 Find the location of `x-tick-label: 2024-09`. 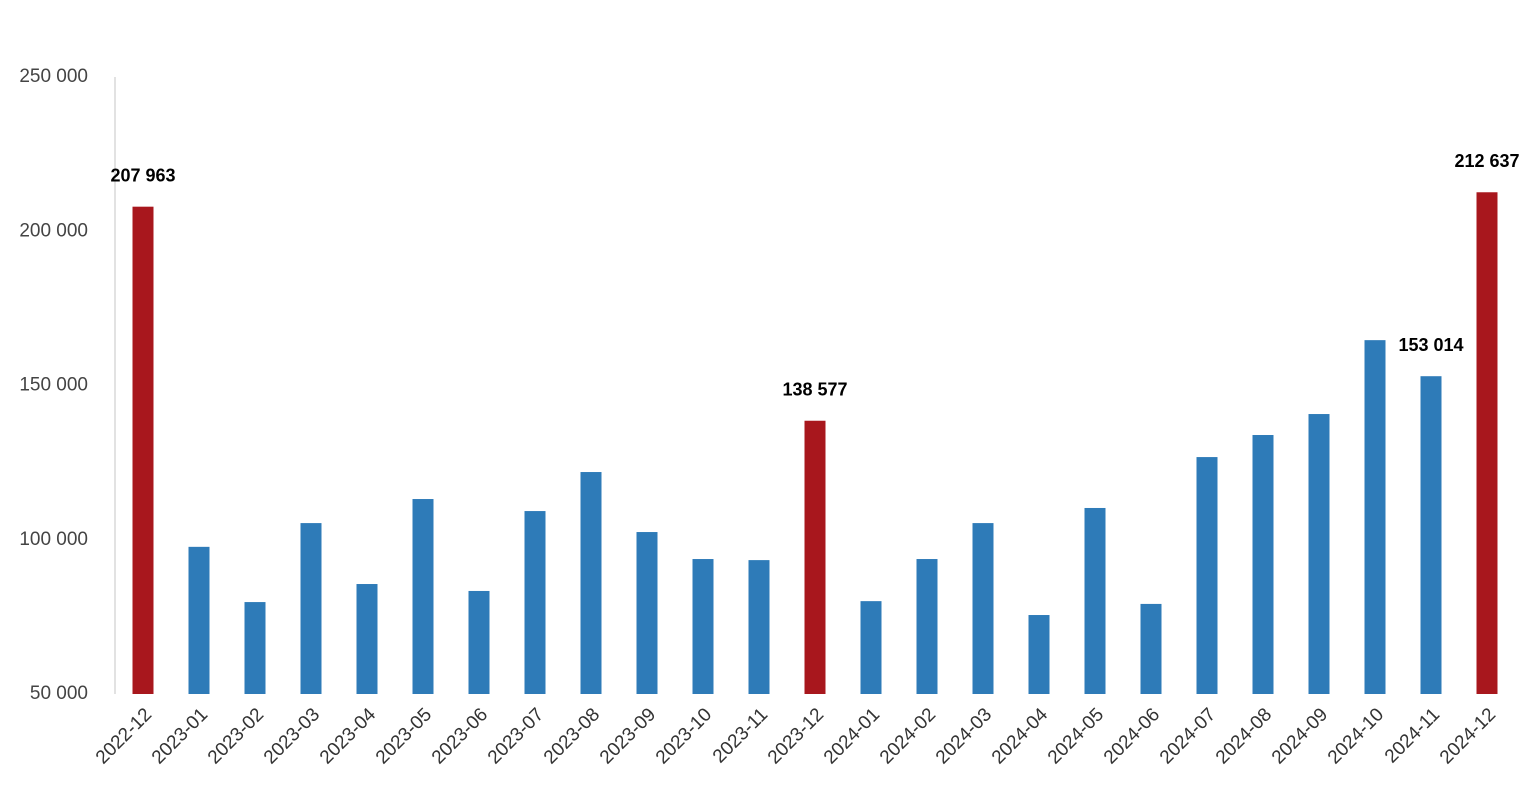

x-tick-label: 2024-09 is located at coordinates (1300, 736).